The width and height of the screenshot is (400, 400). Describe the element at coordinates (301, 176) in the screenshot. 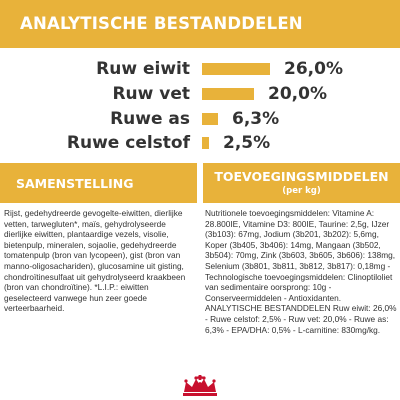

I see `toevoegingsmiddelen-title: TOEVOEGINGSMIDDELEN` at that location.